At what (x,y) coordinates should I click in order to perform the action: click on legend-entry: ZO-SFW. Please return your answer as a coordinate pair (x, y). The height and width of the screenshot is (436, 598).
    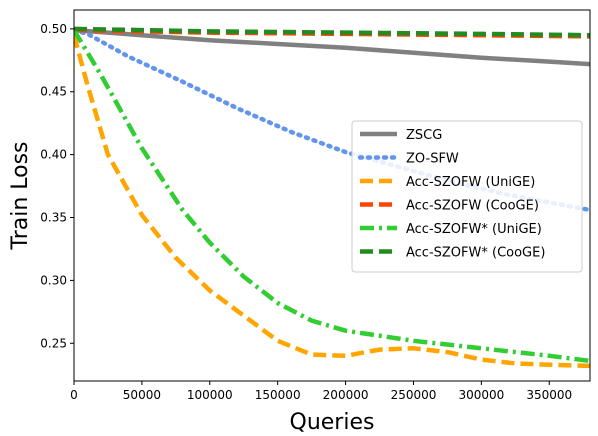
    Looking at the image, I should click on (432, 159).